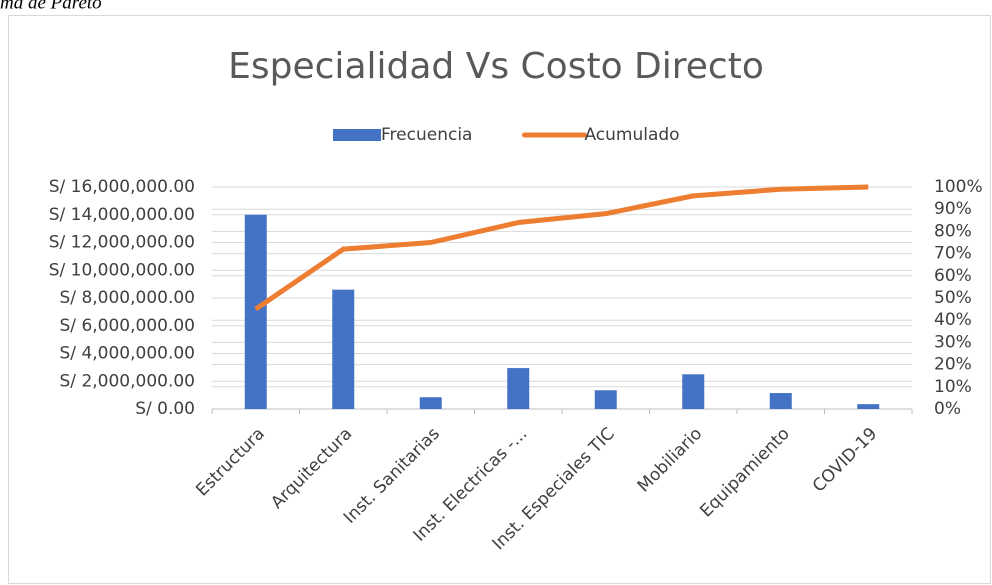 This screenshot has width=992, height=585. I want to click on line, so click(561, 248).